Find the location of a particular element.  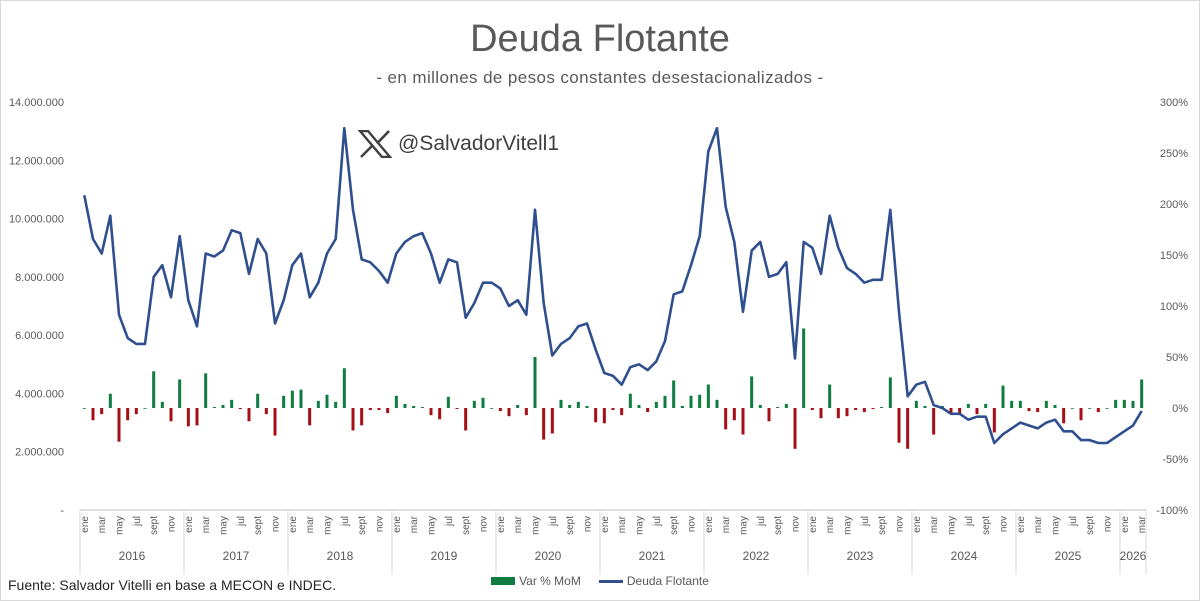

y-right-tick-label: 250% is located at coordinates (1174, 154).